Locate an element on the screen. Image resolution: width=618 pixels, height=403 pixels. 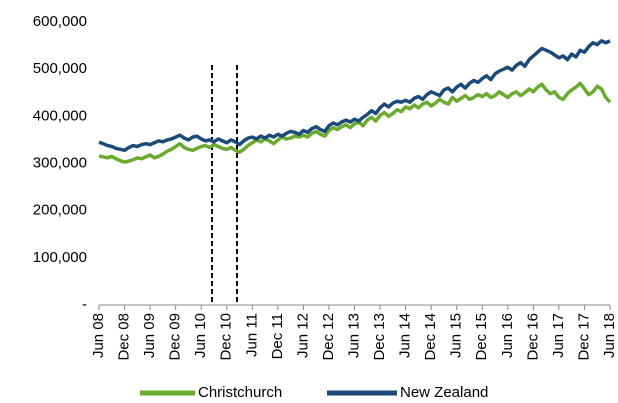
x-tick-label: Dec 08 is located at coordinates (124, 337).